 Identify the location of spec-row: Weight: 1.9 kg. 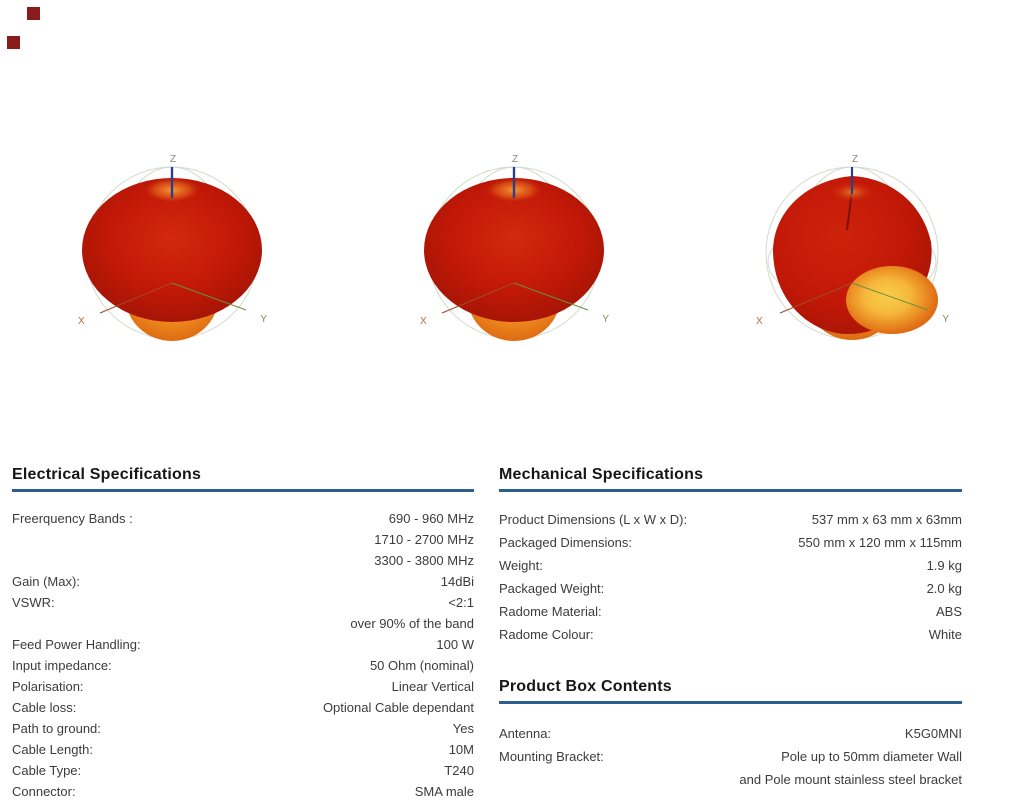
(730, 565).